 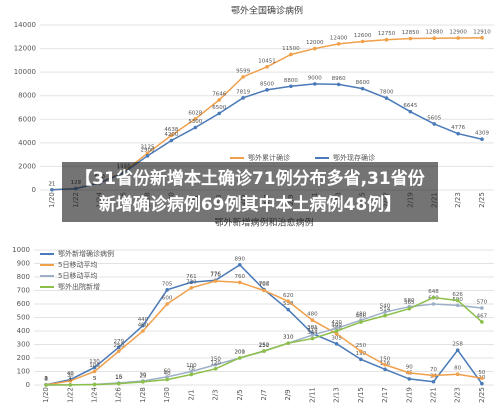 I want to click on value-label: 0, so click(x=46, y=380).